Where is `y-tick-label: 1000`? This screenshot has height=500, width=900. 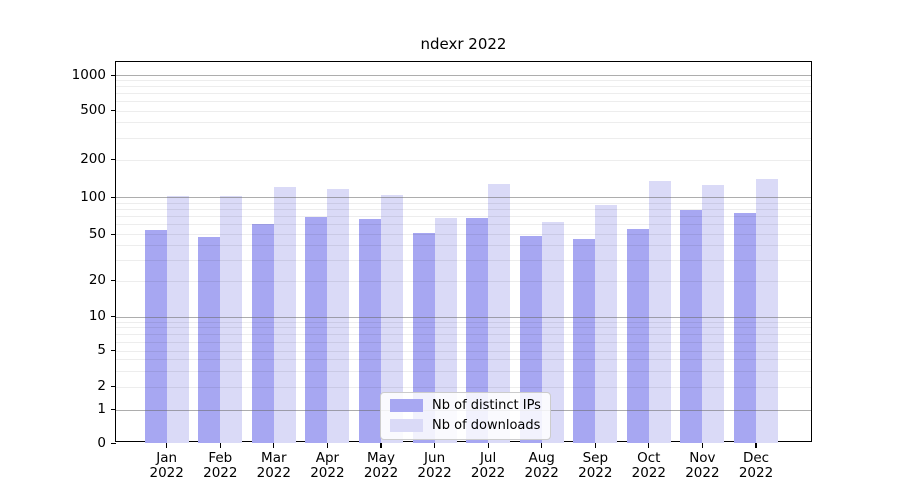 y-tick-label: 1000 is located at coordinates (88, 74).